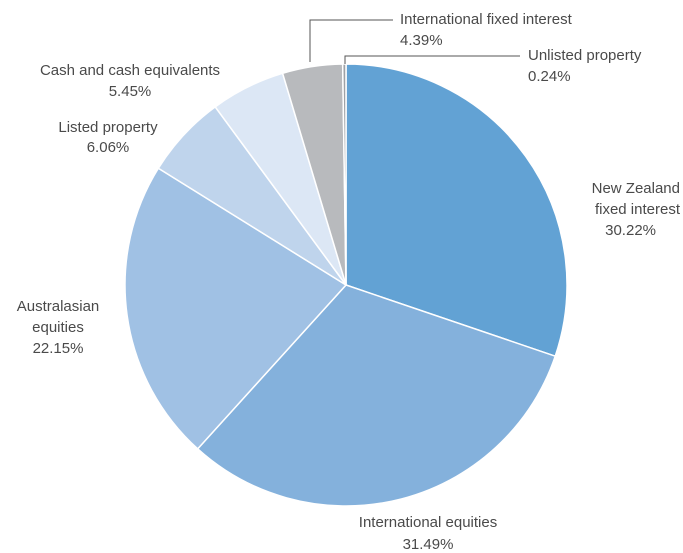  I want to click on slice-value-label: 22.15%, so click(58, 348).